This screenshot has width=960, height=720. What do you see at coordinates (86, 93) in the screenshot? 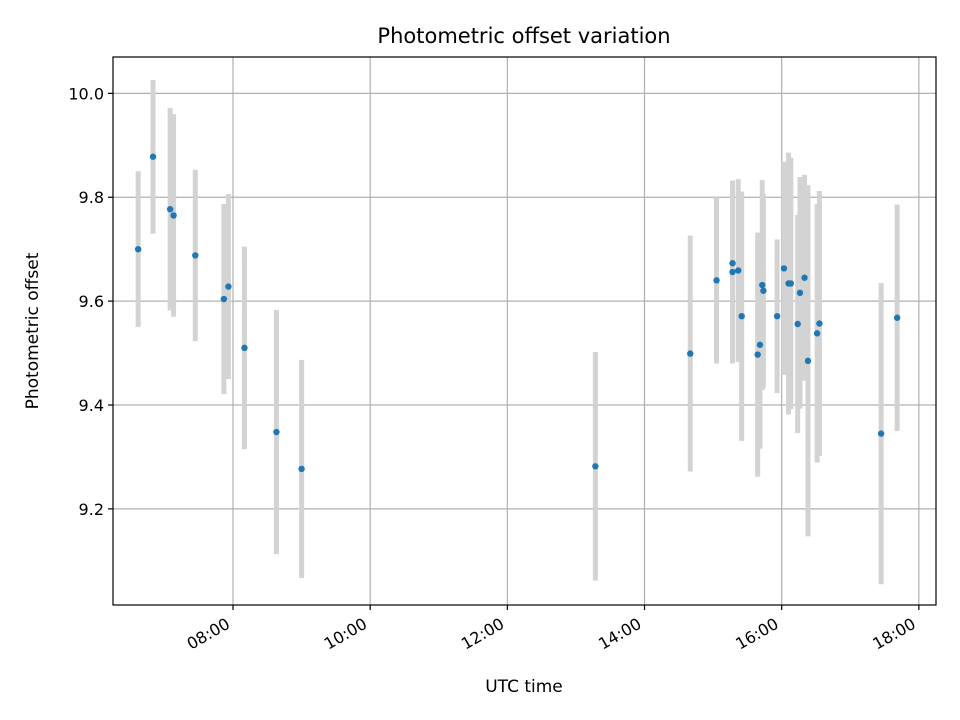
I see `y-tick-label: 10.0` at bounding box center [86, 93].